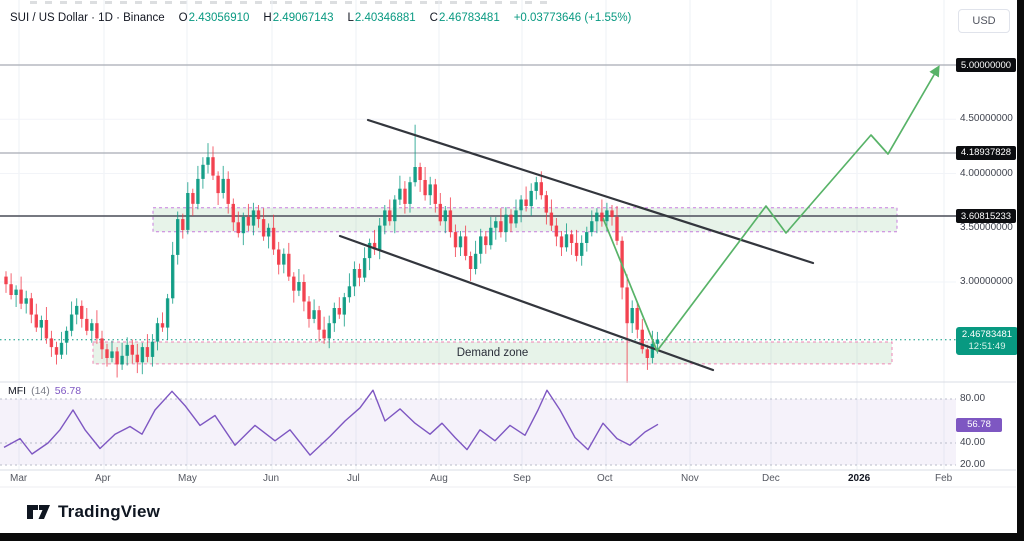 The height and width of the screenshot is (541, 1024). Describe the element at coordinates (68, 391) in the screenshot. I see `mfi-current-value: 56.78` at that location.